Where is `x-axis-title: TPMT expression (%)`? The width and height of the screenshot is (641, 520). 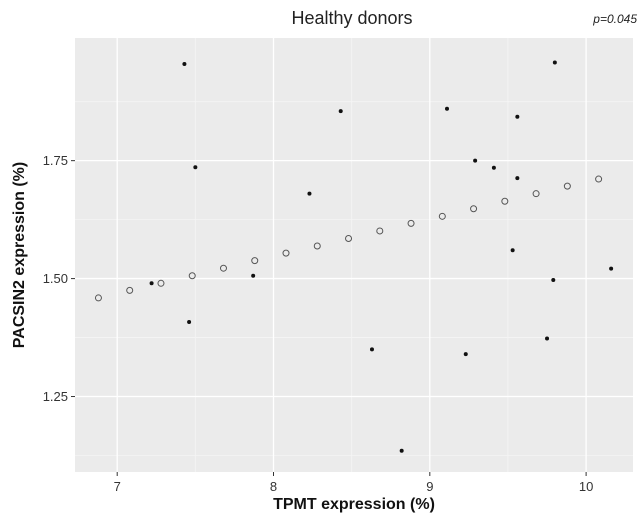
x-axis-title: TPMT expression (%) is located at coordinates (354, 504).